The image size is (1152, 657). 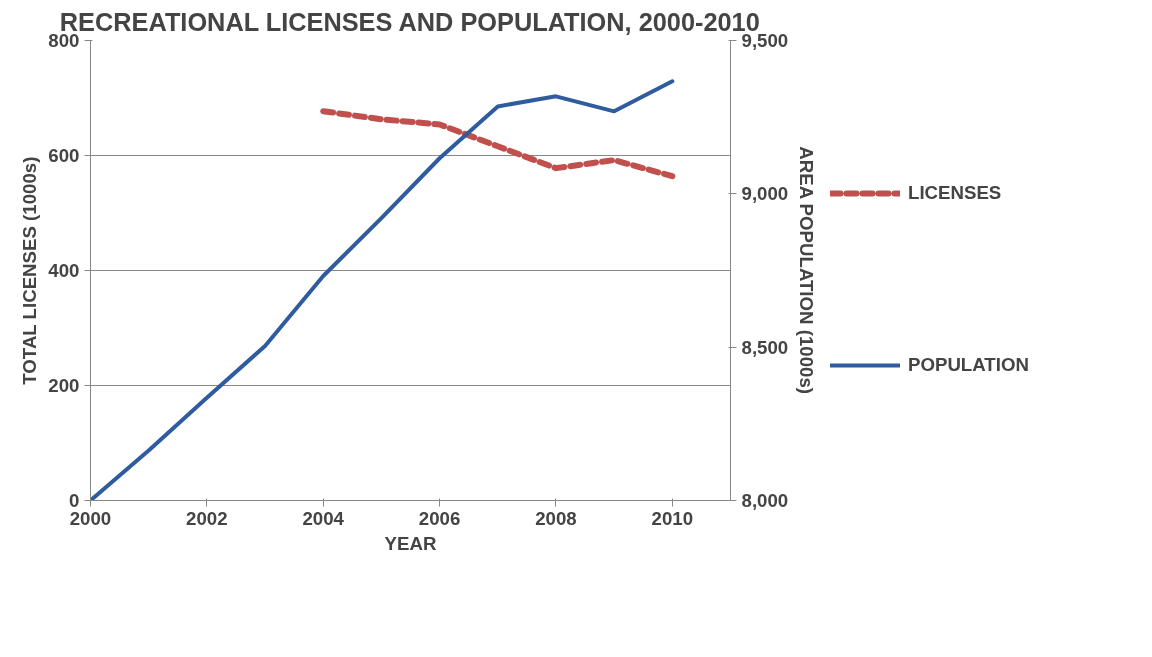 What do you see at coordinates (672, 518) in the screenshot?
I see `x-tick-label: 2010` at bounding box center [672, 518].